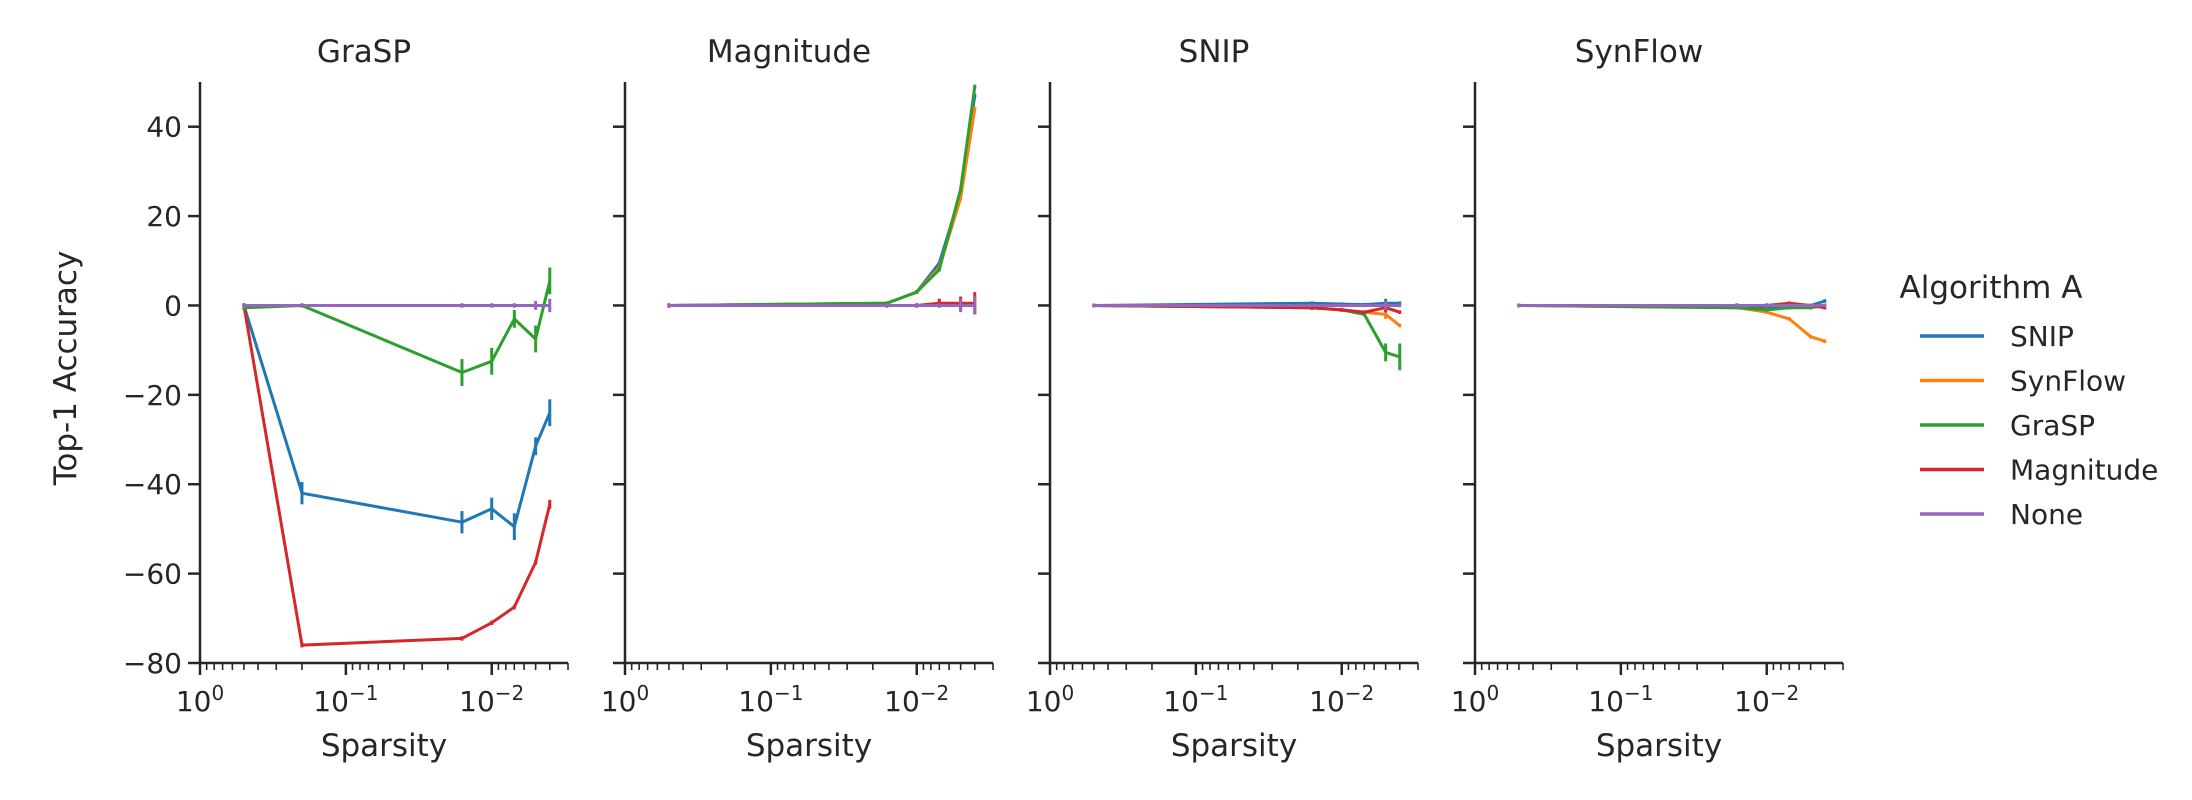 The image size is (2192, 800). I want to click on y-tick-label: 40, so click(164, 127).